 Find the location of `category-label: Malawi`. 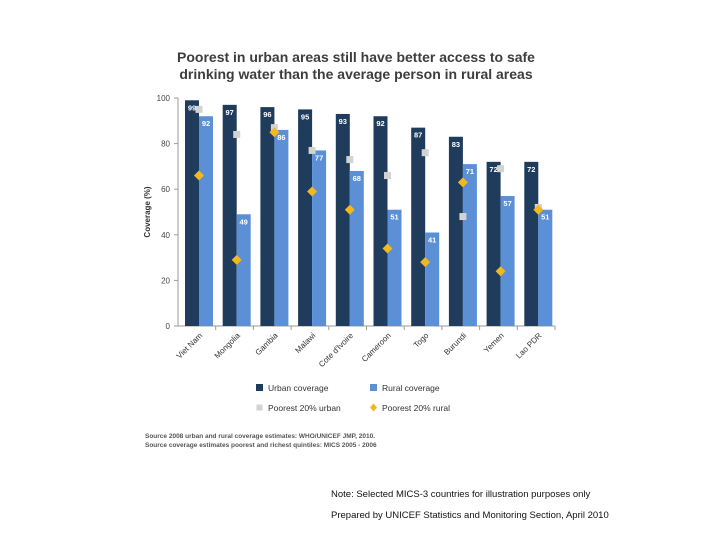

category-label: Malawi is located at coordinates (305, 343).